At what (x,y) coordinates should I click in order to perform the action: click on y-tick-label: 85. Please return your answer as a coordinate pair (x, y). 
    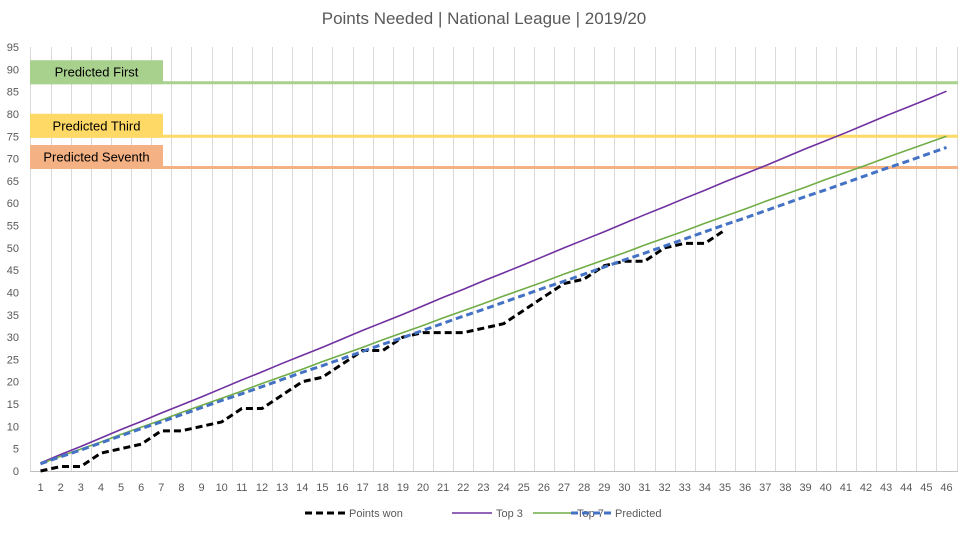
    Looking at the image, I should click on (13, 93).